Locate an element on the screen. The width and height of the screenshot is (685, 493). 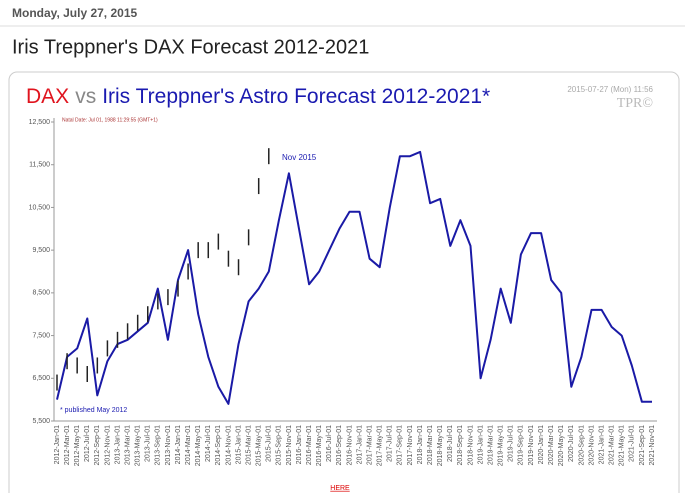
x-tick-label: 2019-Sep-01 is located at coordinates (521, 445).